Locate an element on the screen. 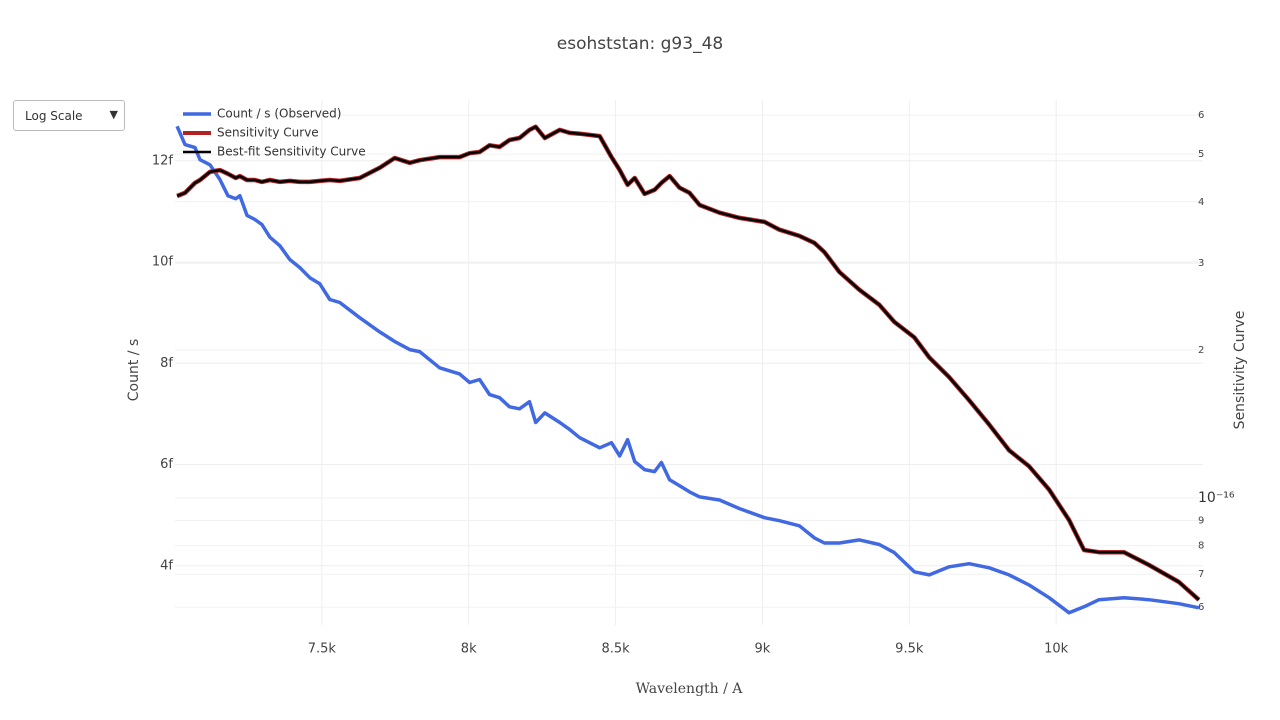  y-axis-title: Count / s is located at coordinates (134, 370).